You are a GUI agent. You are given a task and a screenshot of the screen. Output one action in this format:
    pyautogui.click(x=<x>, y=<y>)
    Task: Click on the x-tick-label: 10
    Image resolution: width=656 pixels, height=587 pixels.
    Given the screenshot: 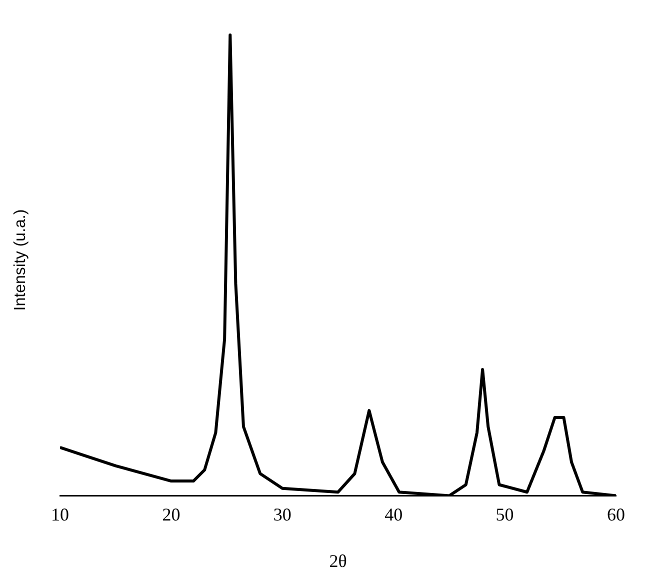 What is the action you would take?
    pyautogui.click(x=60, y=514)
    